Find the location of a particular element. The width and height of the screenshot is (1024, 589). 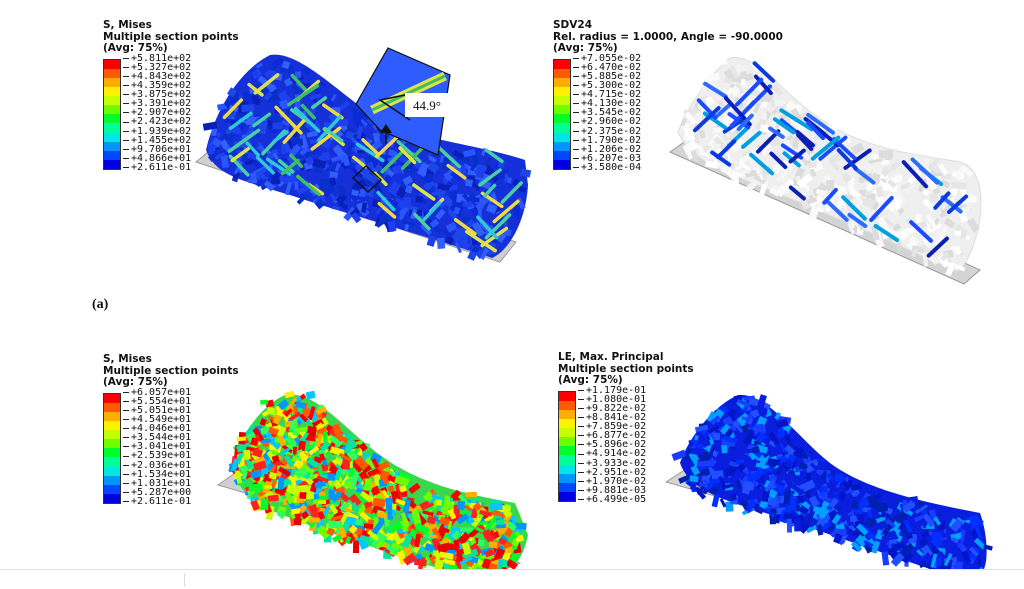

tick-label: +1.939e+02 is located at coordinates (156, 131).